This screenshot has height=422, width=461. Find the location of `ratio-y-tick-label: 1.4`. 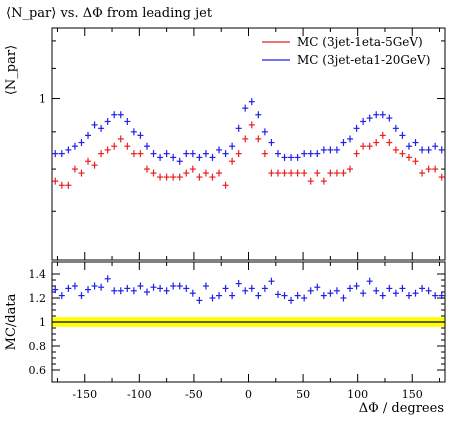

ratio-y-tick-label: 1.4 is located at coordinates (38, 274).